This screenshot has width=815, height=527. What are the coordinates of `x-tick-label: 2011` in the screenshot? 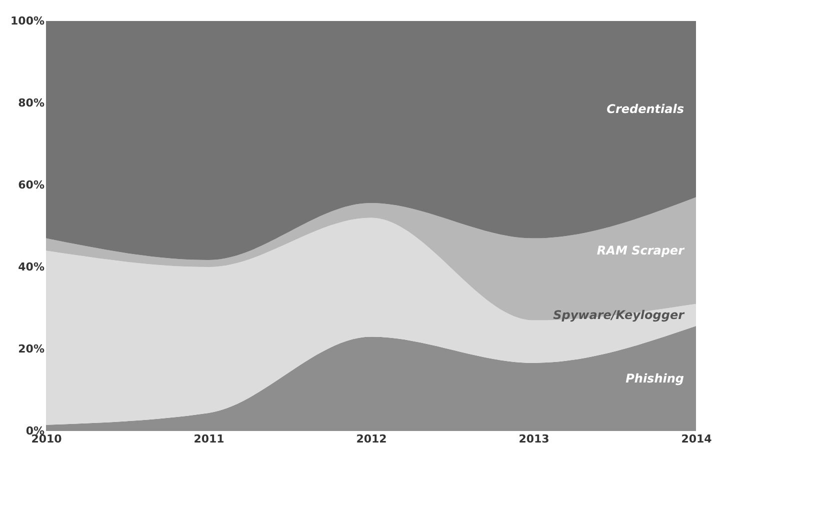 It's located at (209, 439).